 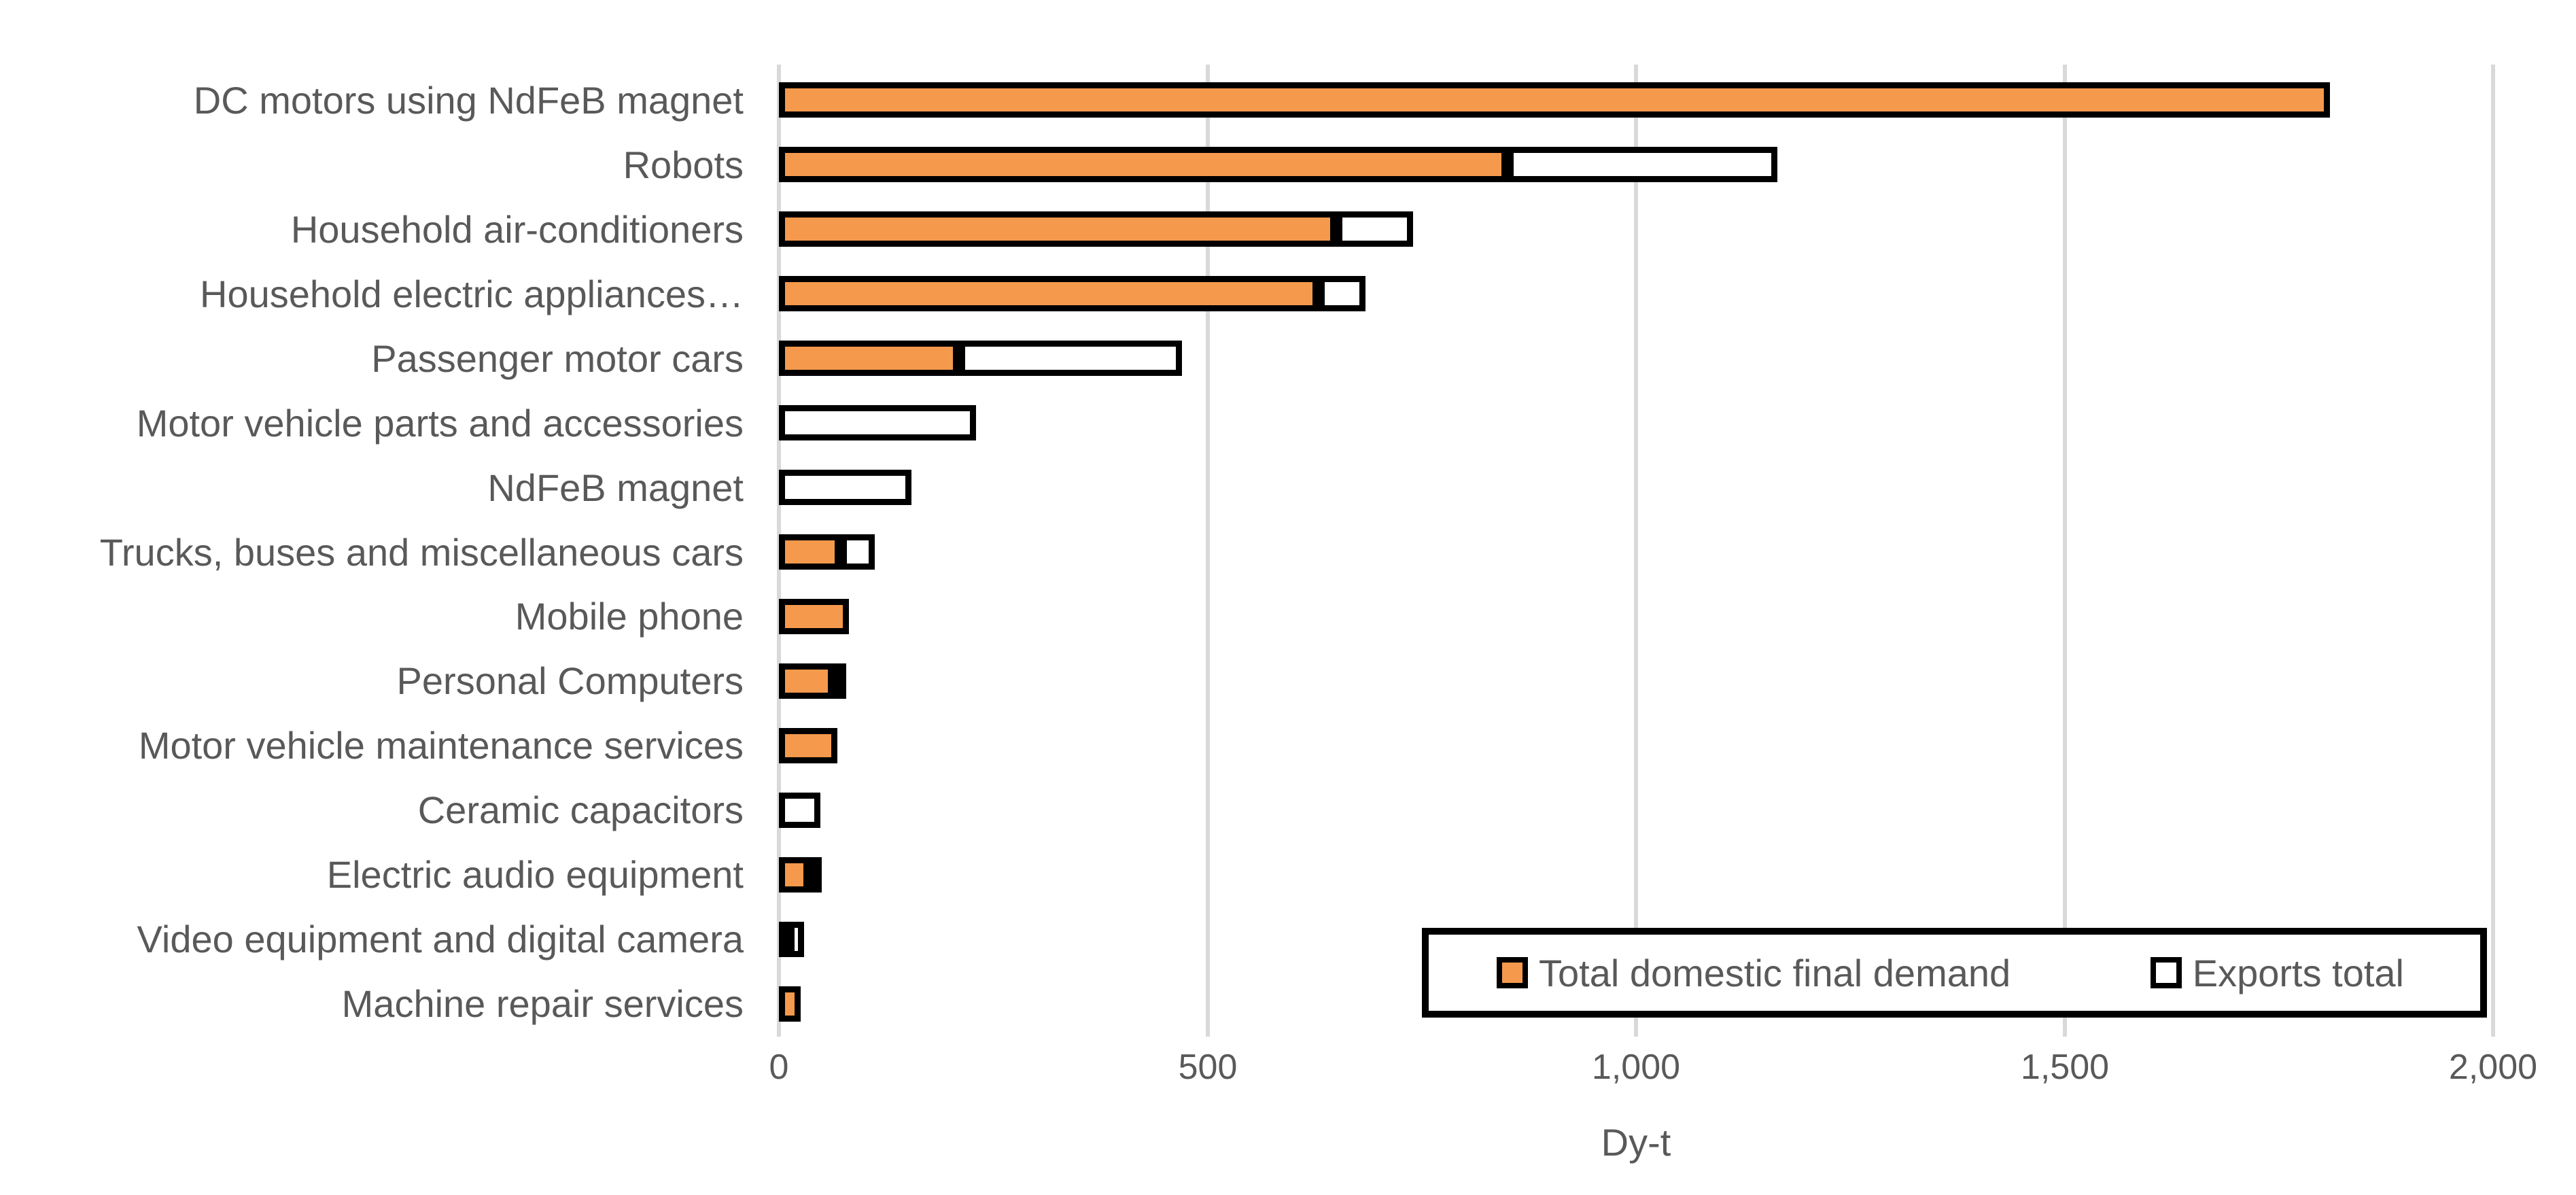 What do you see at coordinates (580, 810) in the screenshot?
I see `category-label: Ceramic capacitors` at bounding box center [580, 810].